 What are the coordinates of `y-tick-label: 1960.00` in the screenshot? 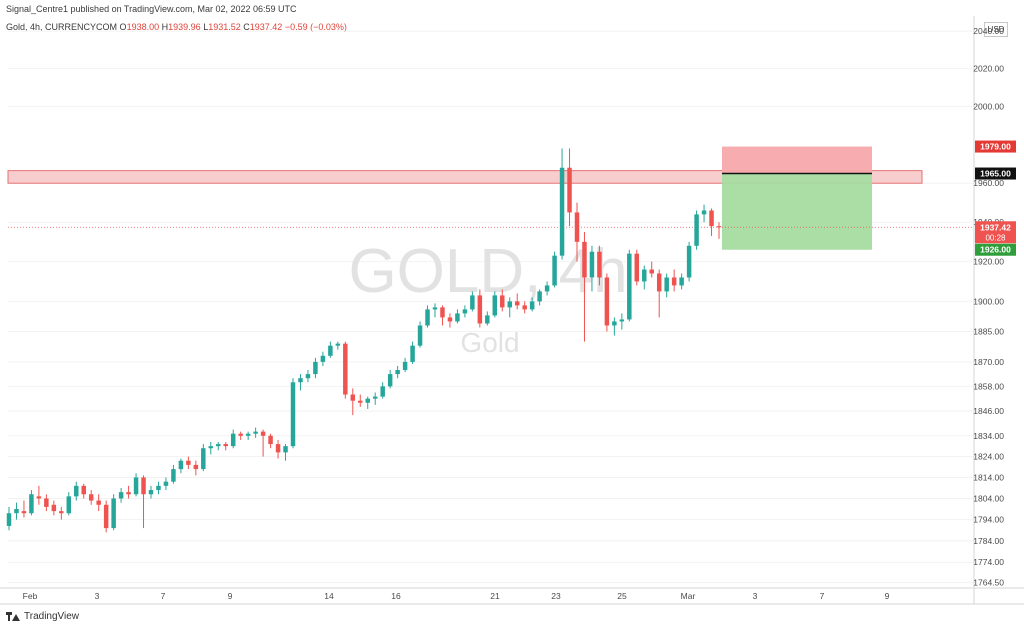 It's located at (988, 183).